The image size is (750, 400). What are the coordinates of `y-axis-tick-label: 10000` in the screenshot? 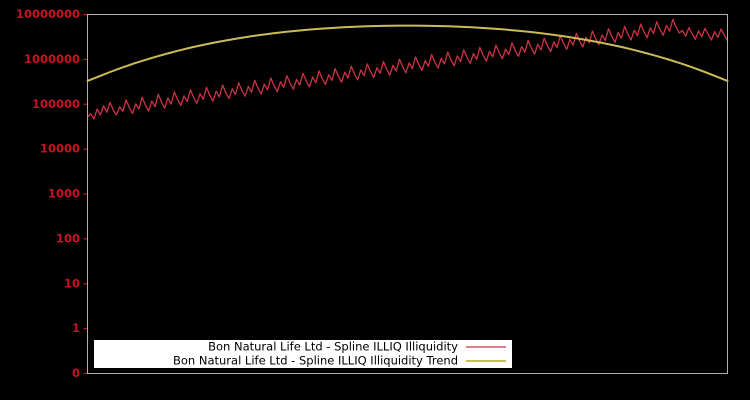 It's located at (60, 149).